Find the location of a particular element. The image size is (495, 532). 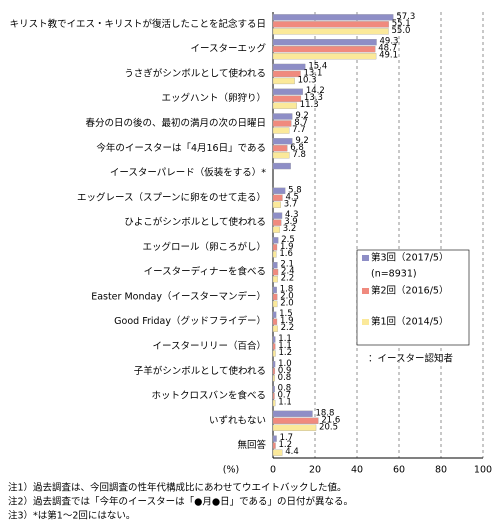

category-label: イースターリリー（百合） is located at coordinates (209, 346).